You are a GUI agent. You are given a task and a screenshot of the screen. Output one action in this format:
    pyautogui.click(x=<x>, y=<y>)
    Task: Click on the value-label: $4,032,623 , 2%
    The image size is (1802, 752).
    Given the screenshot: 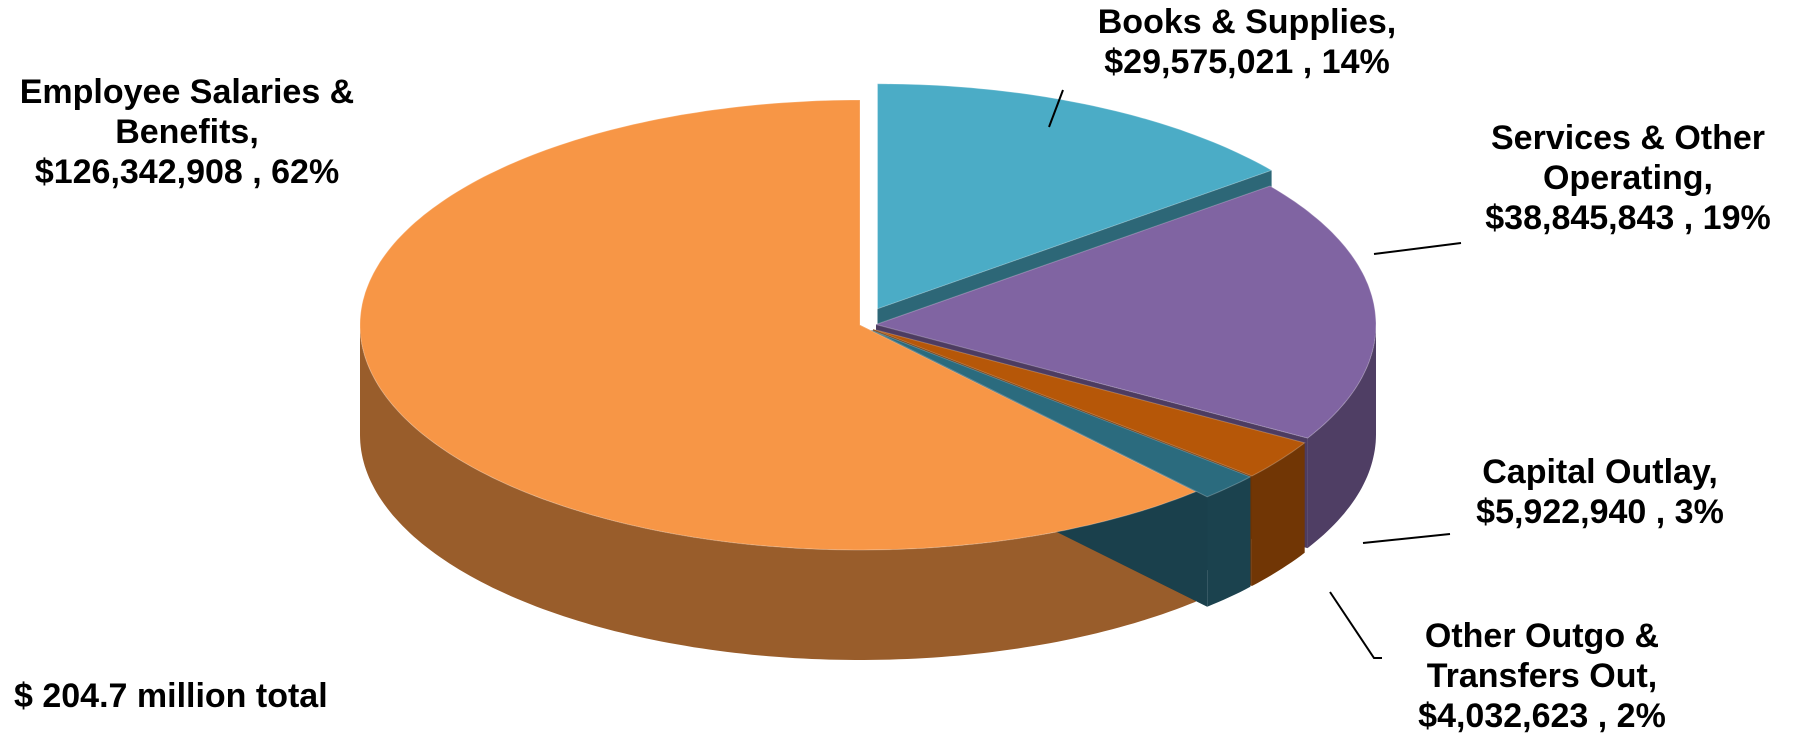 What is the action you would take?
    pyautogui.click(x=1542, y=716)
    